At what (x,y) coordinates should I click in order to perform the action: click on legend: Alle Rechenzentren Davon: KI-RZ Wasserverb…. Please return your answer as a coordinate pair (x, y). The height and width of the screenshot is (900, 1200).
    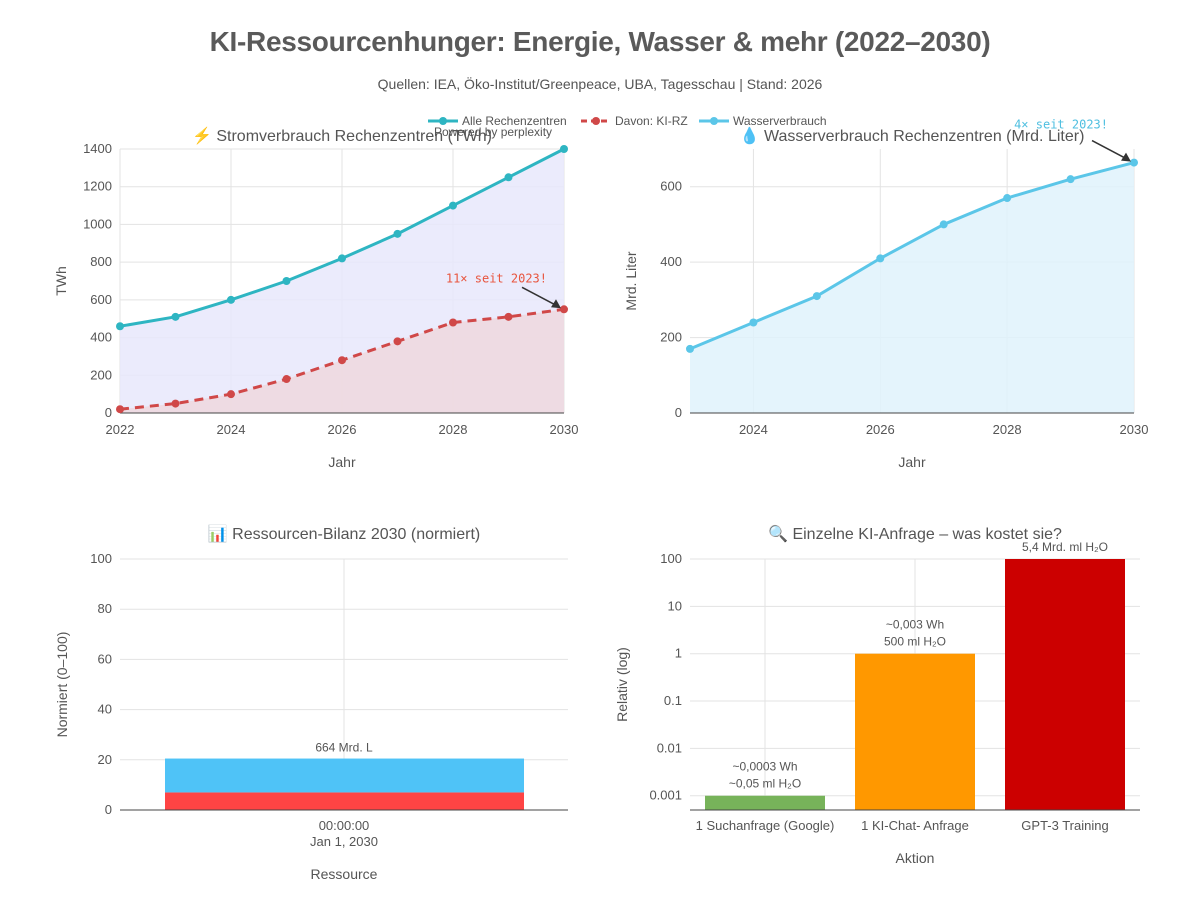
    Looking at the image, I should click on (627, 121).